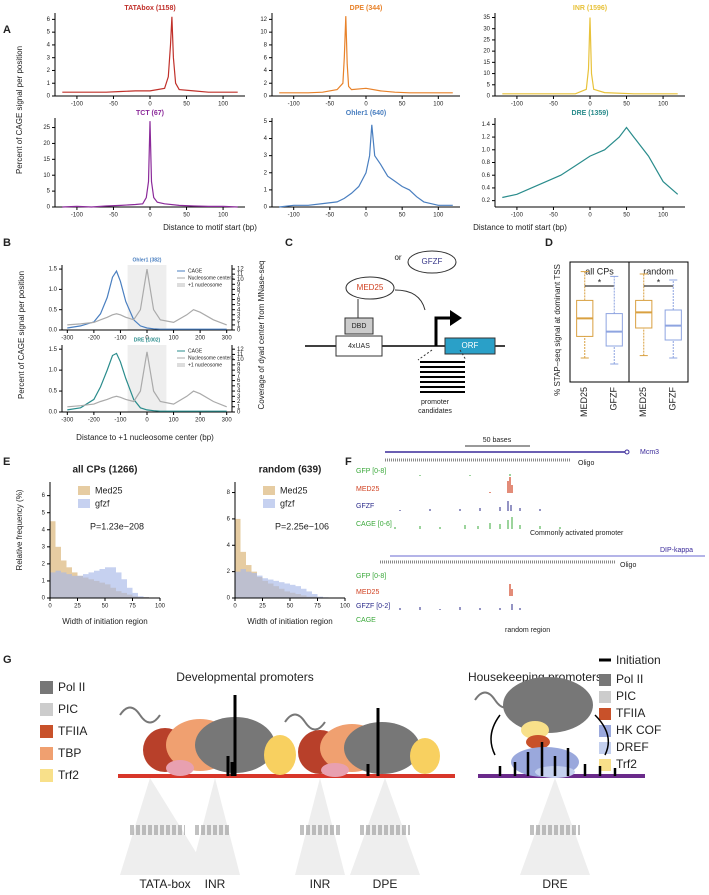  What do you see at coordinates (49, 33) in the screenshot?
I see `y-tick-label: 5` at bounding box center [49, 33].